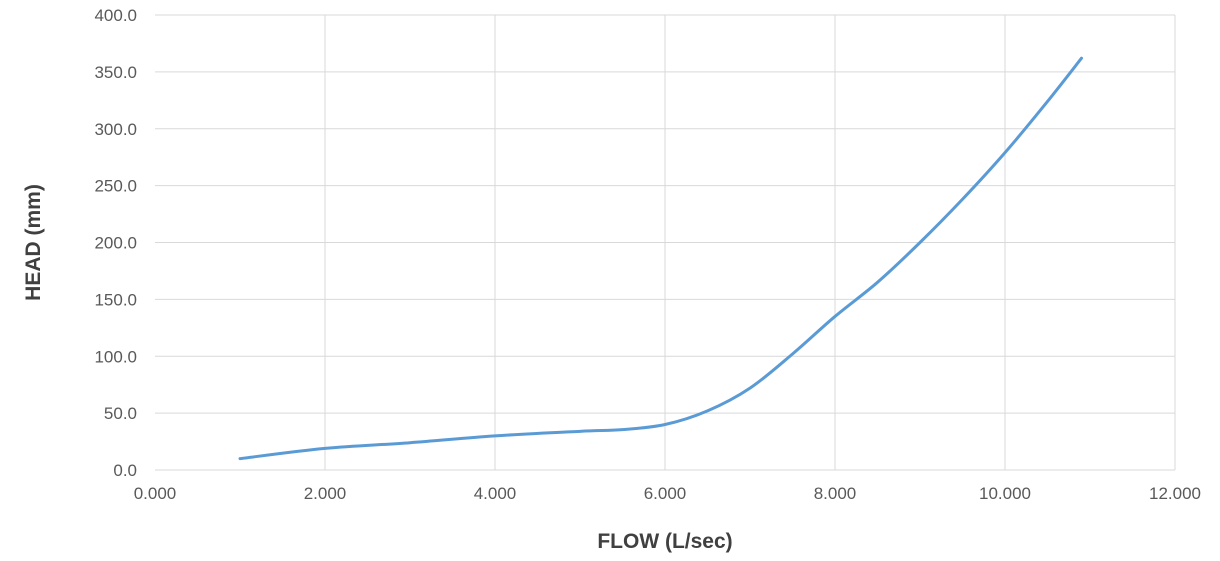 The width and height of the screenshot is (1220, 561). Describe the element at coordinates (115, 72) in the screenshot. I see `y-tick-label: 350.0` at that location.